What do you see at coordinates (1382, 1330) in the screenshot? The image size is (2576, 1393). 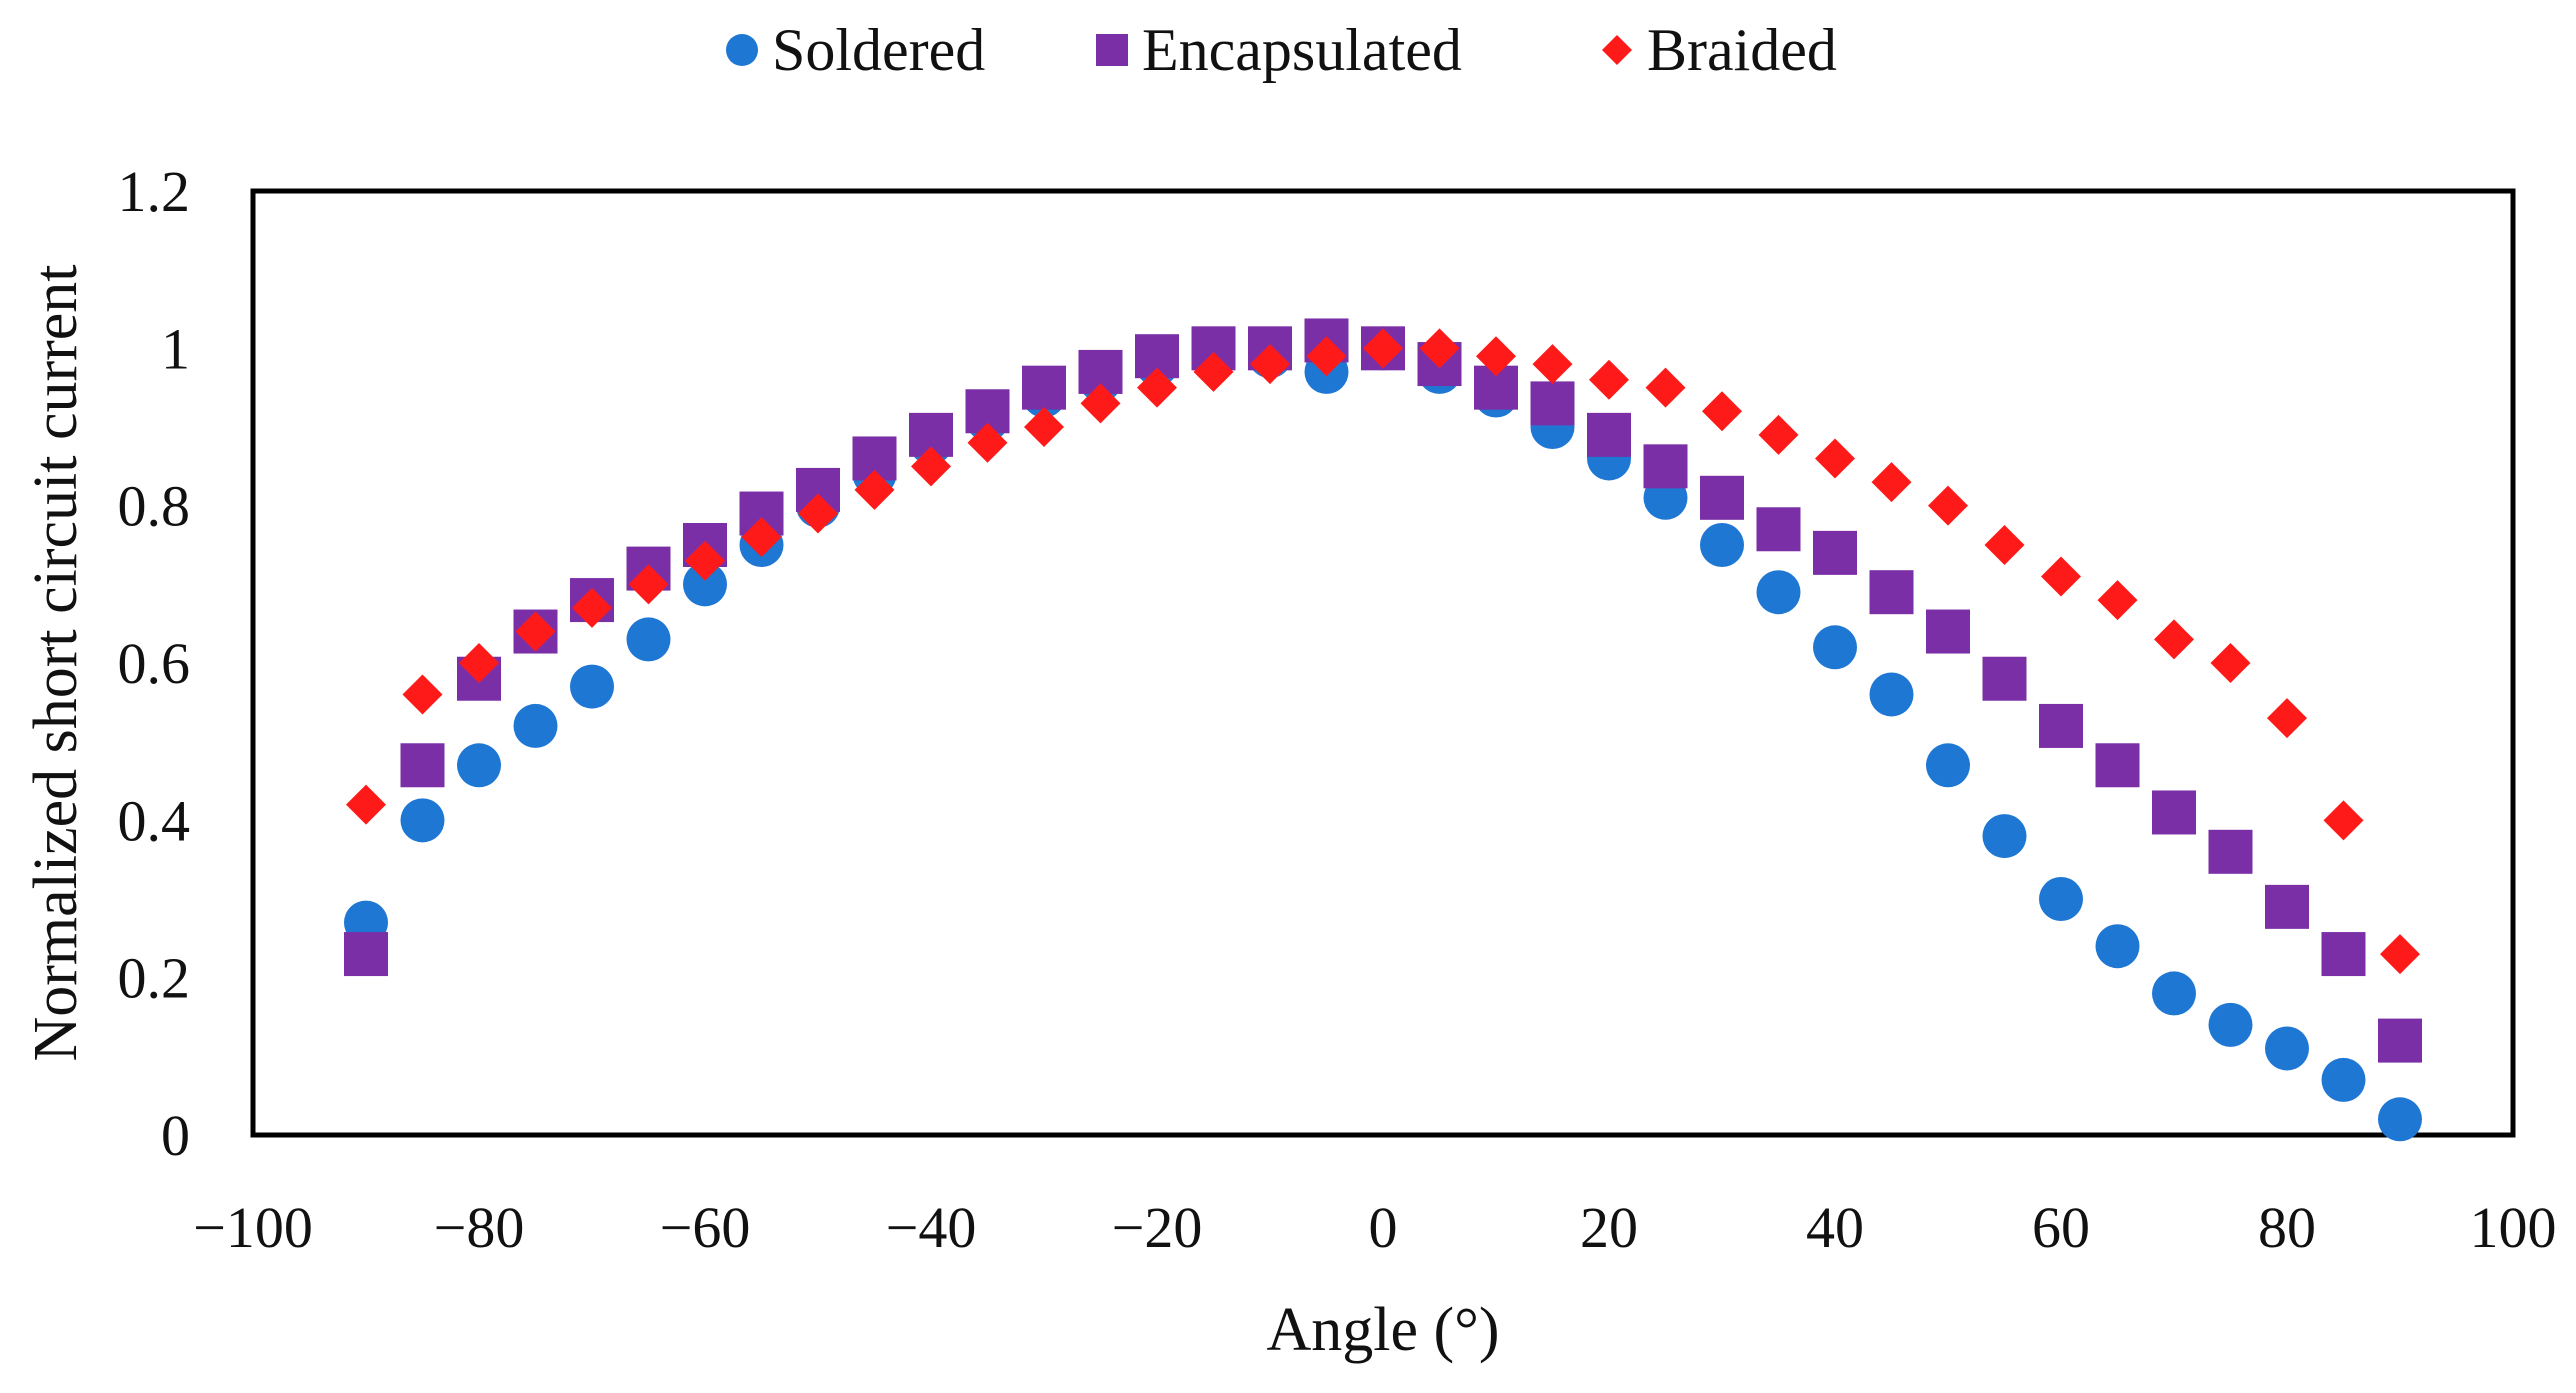 I see `x-axis-title: Angle (°)` at bounding box center [1382, 1330].